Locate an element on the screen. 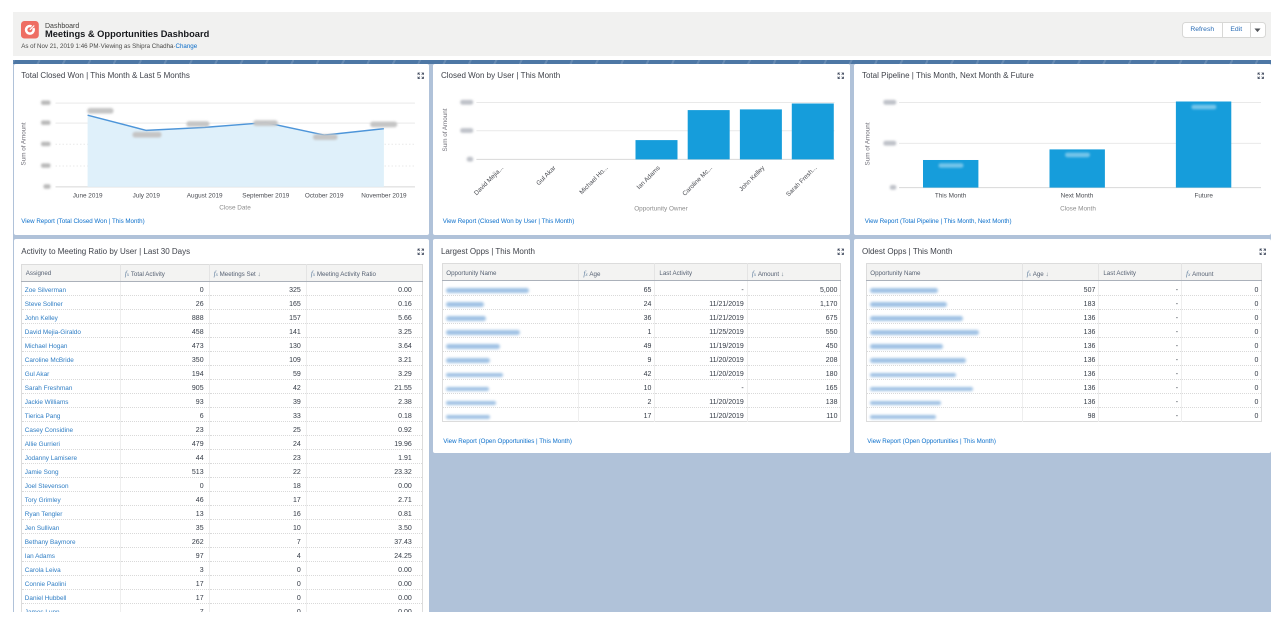 Image resolution: width=1280 pixels, height=622 pixels. svg-text: June 2019 is located at coordinates (87, 195).